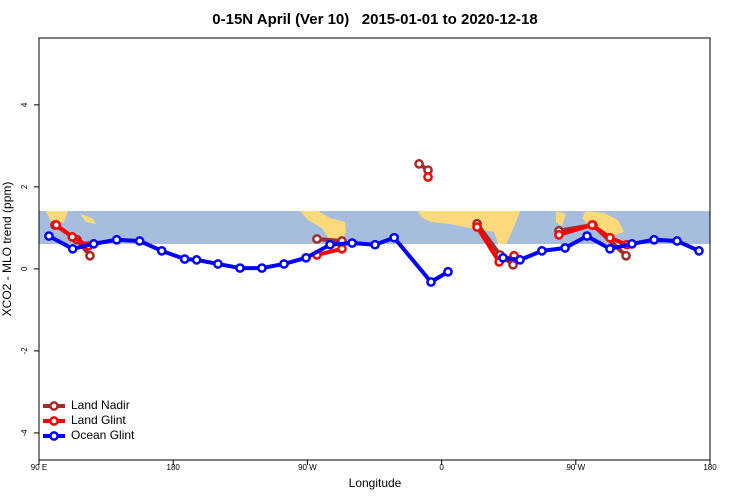 The image size is (750, 500). What do you see at coordinates (441, 467) in the screenshot?
I see `x-tick-label: 0` at bounding box center [441, 467].